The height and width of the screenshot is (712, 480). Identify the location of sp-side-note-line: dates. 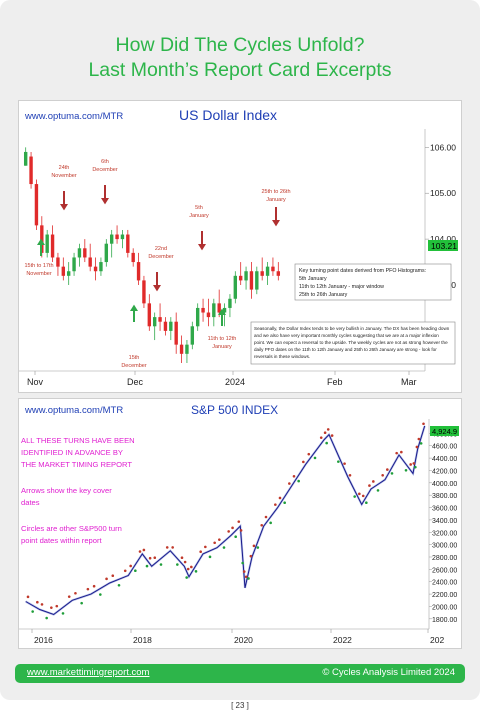
(30, 502).